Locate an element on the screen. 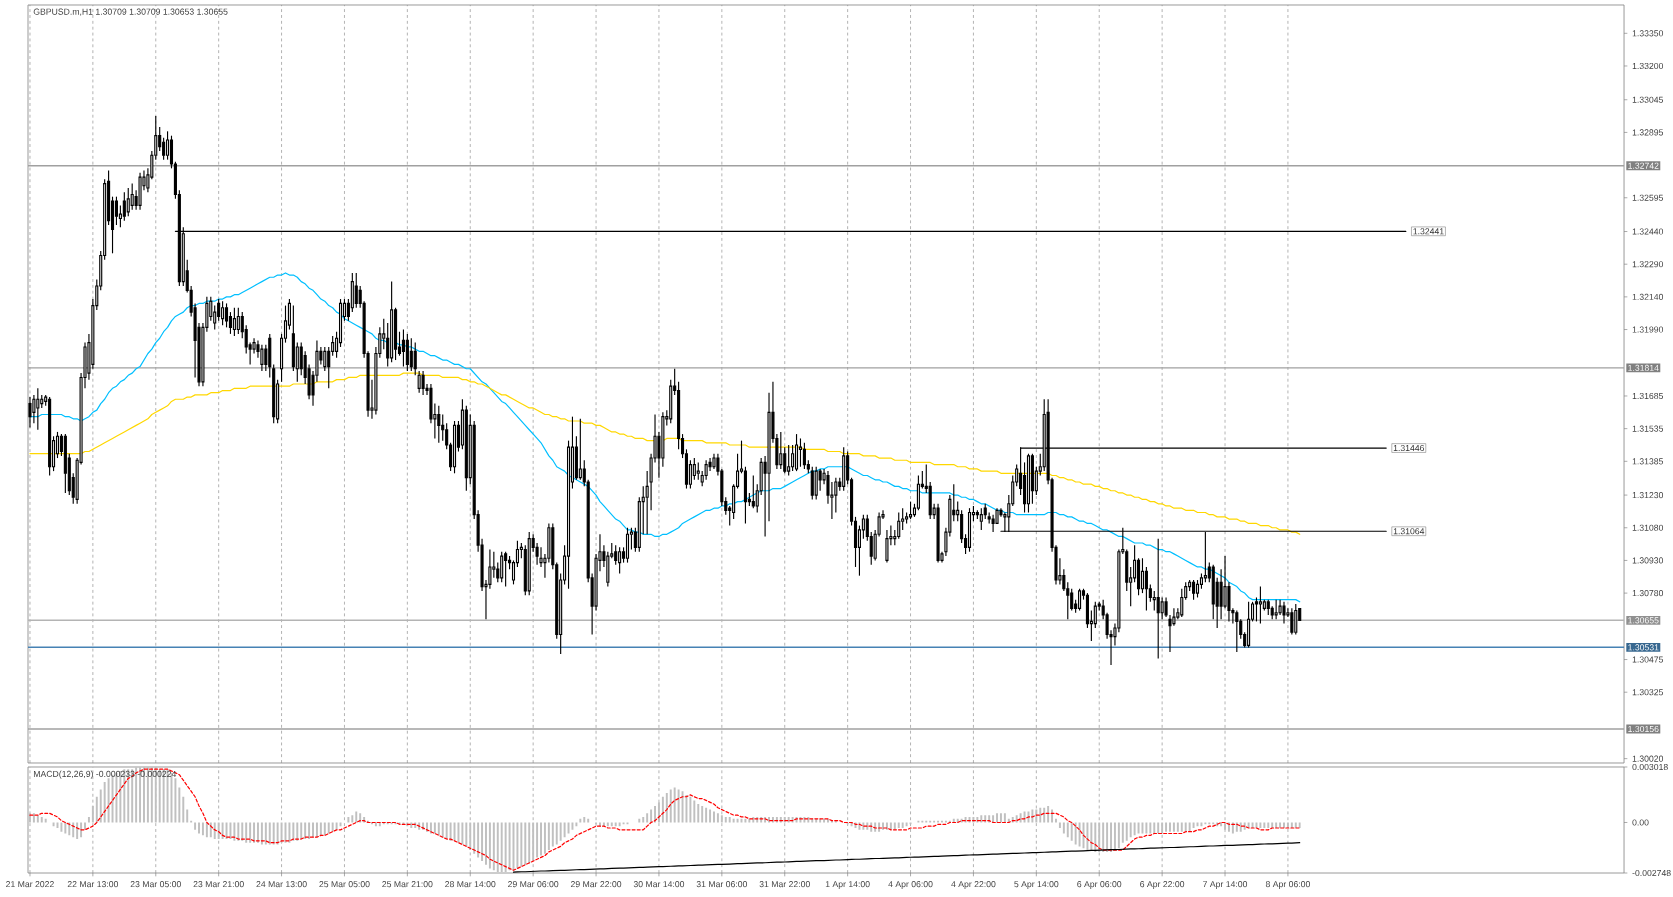  y-tick-label: 1.32595 is located at coordinates (1648, 197).